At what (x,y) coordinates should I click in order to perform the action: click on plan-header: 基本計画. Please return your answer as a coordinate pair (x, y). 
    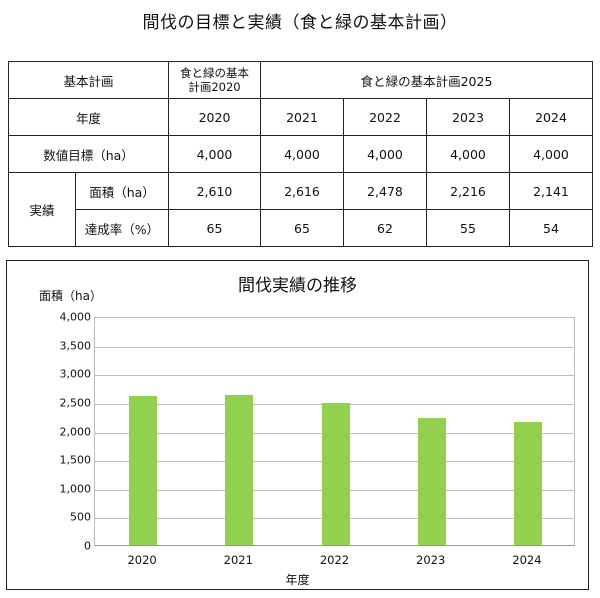
    Looking at the image, I should click on (88, 80).